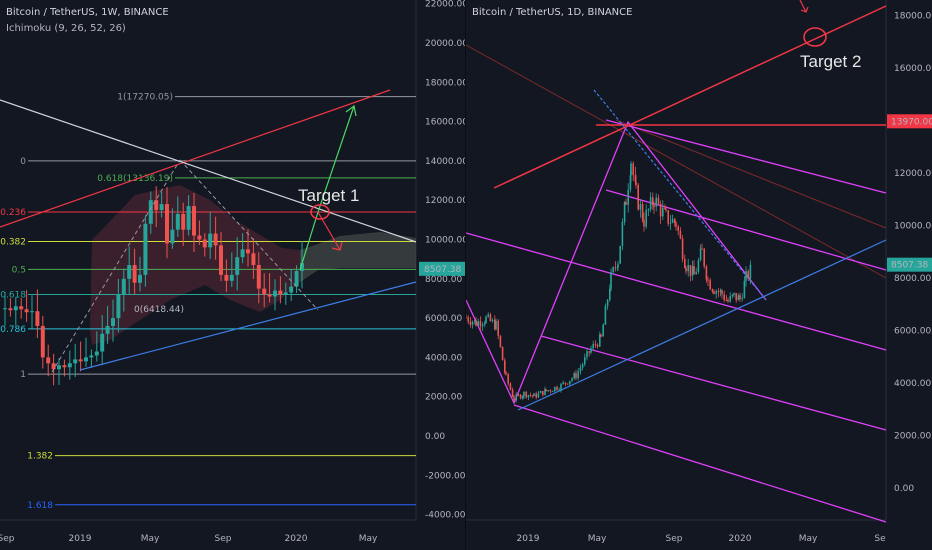  I want to click on ichimoku-indicator-label: Ichimoku (9, 26, 52, 26), so click(66, 28).